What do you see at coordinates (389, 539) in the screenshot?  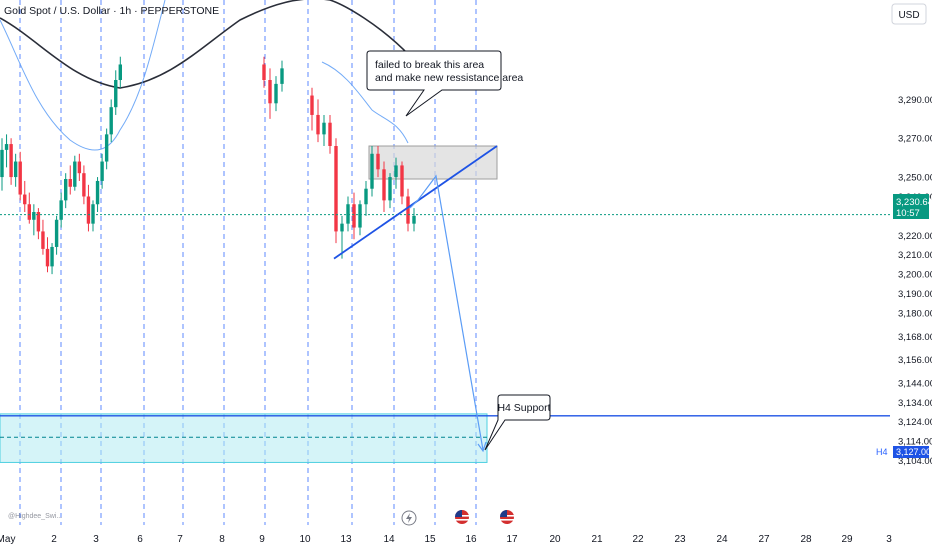 I see `time-tick-label: 14` at bounding box center [389, 539].